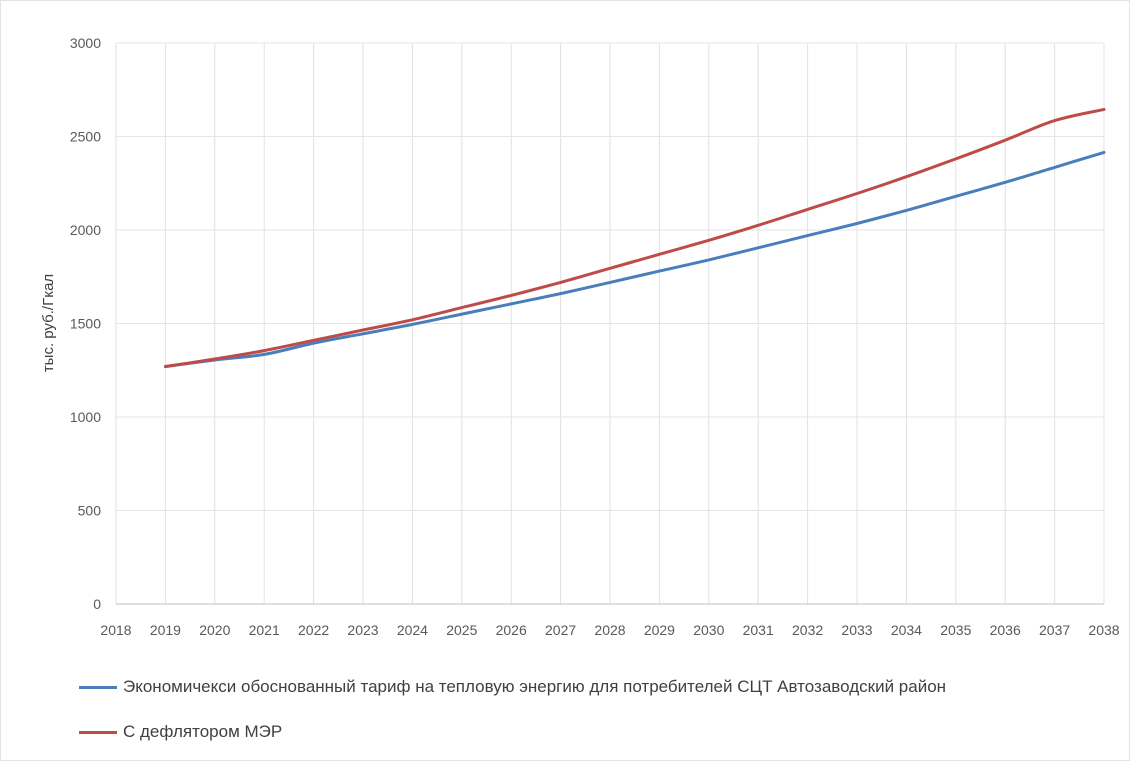  Describe the element at coordinates (85, 43) in the screenshot. I see `y-tick-label: 3000` at that location.